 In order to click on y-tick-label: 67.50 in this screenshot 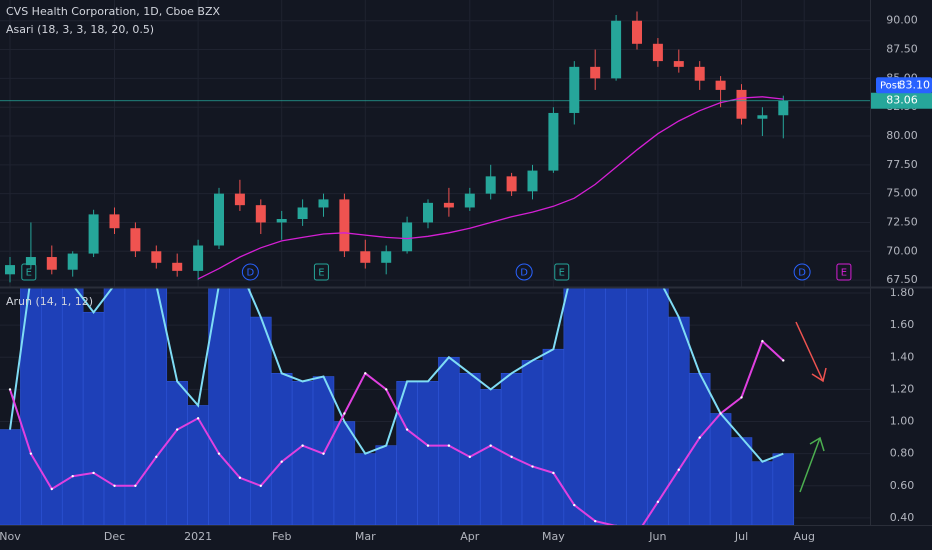, I will do `click(902, 279)`.